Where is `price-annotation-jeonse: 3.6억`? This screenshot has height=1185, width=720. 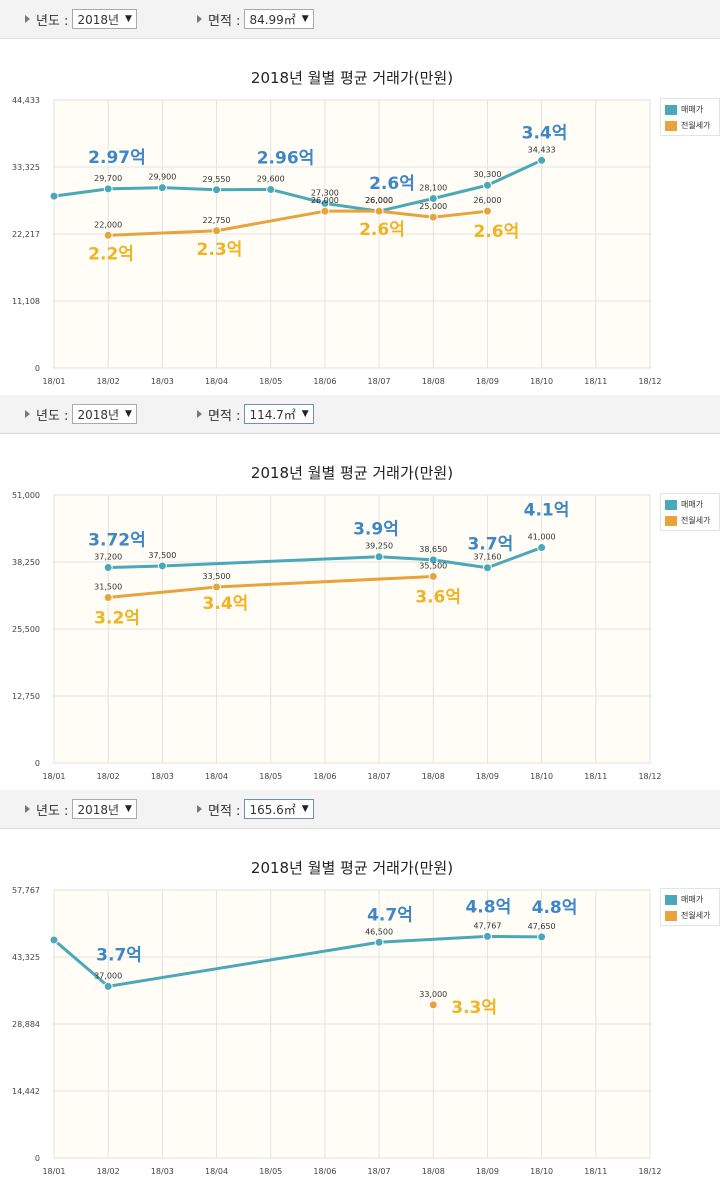 price-annotation-jeonse: 3.6억 is located at coordinates (438, 597).